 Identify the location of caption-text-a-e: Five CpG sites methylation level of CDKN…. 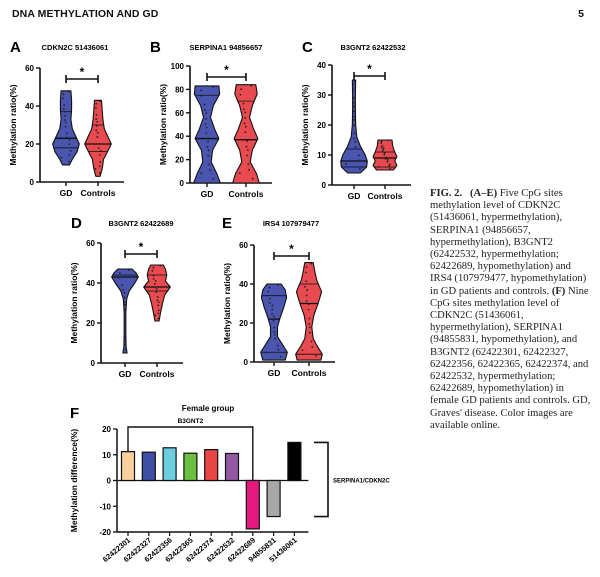
(508, 242).